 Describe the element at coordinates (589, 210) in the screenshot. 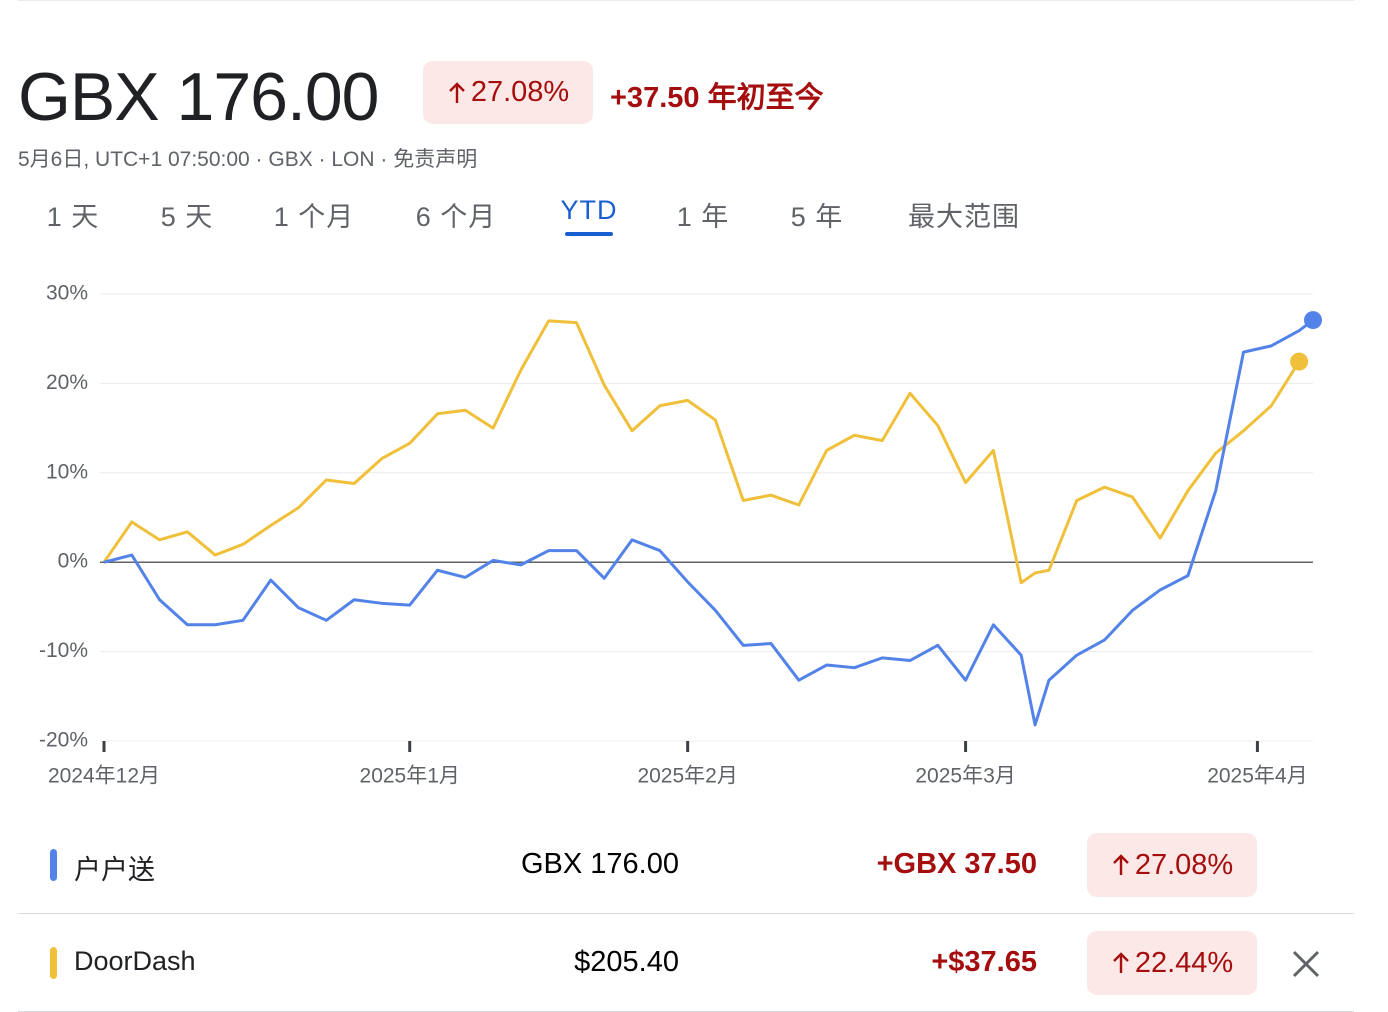

I see `tab: YTD` at that location.